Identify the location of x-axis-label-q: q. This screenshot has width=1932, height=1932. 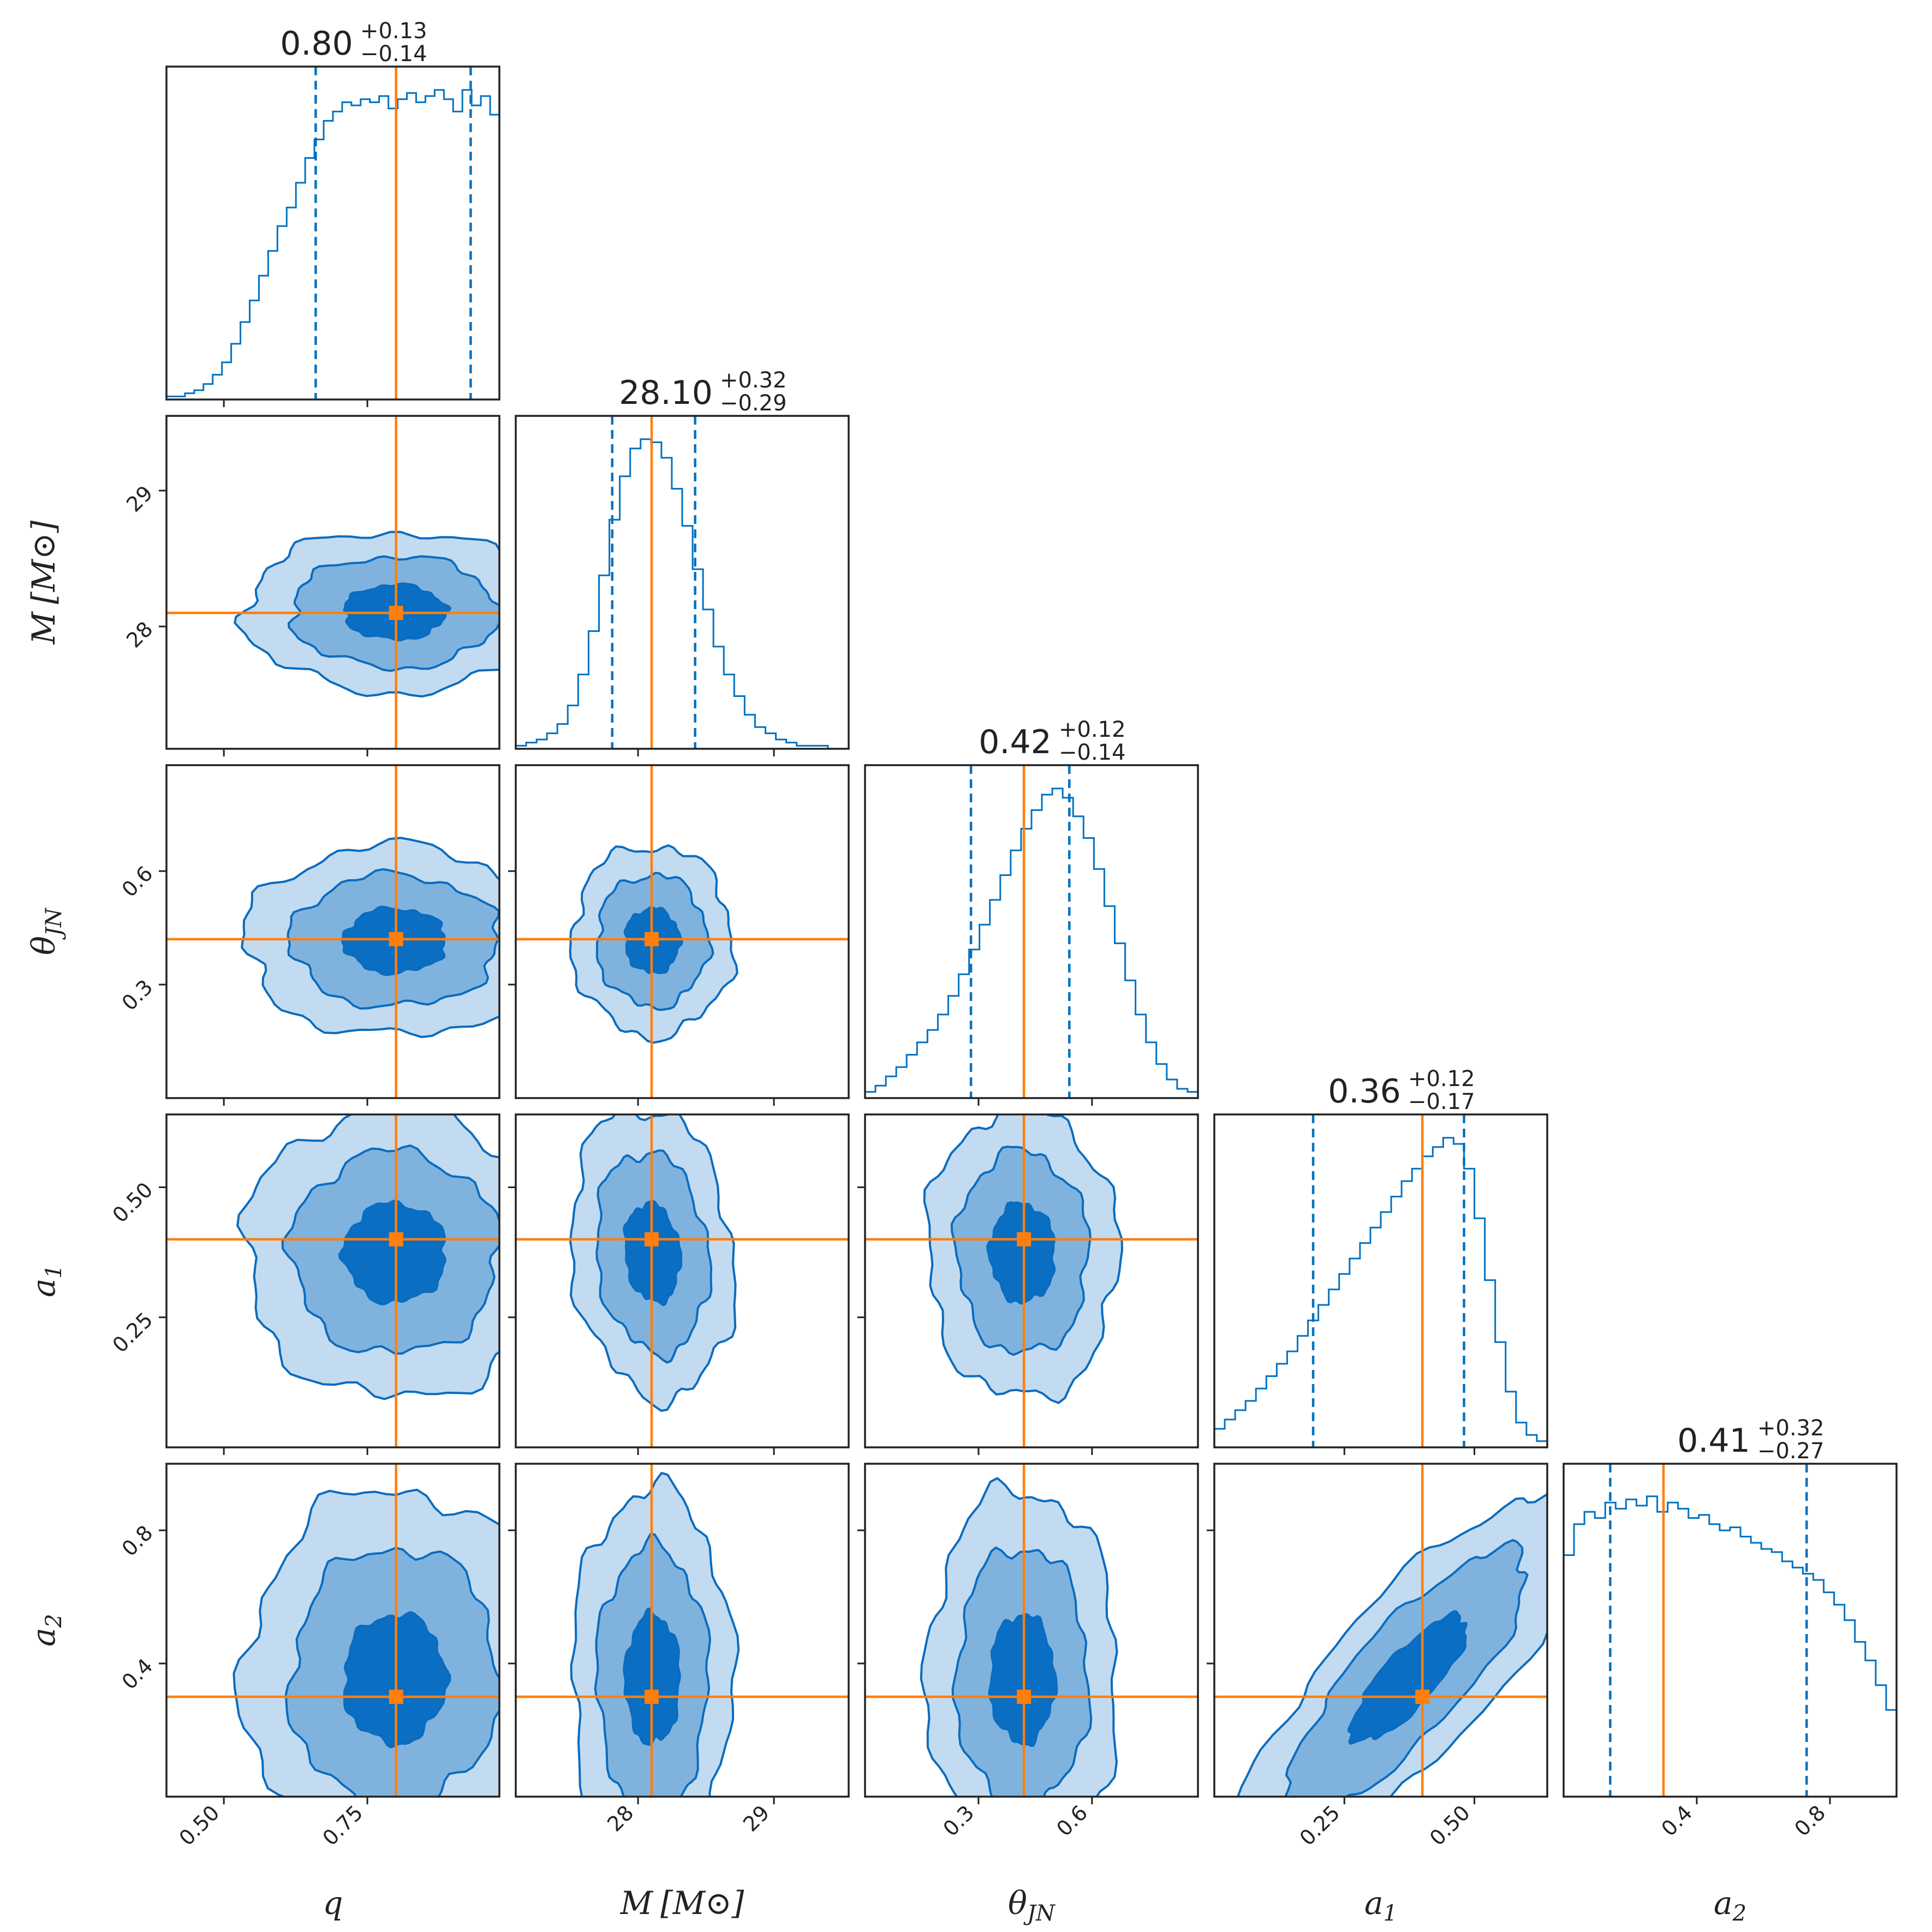
(333, 1903).